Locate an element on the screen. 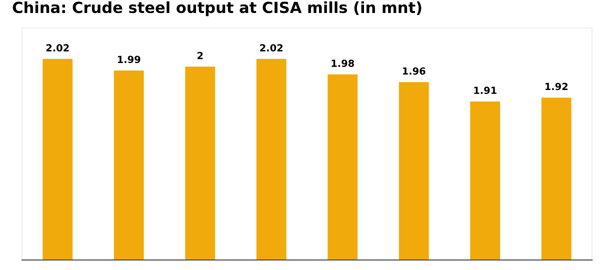  data-label: 1.98 is located at coordinates (343, 63).